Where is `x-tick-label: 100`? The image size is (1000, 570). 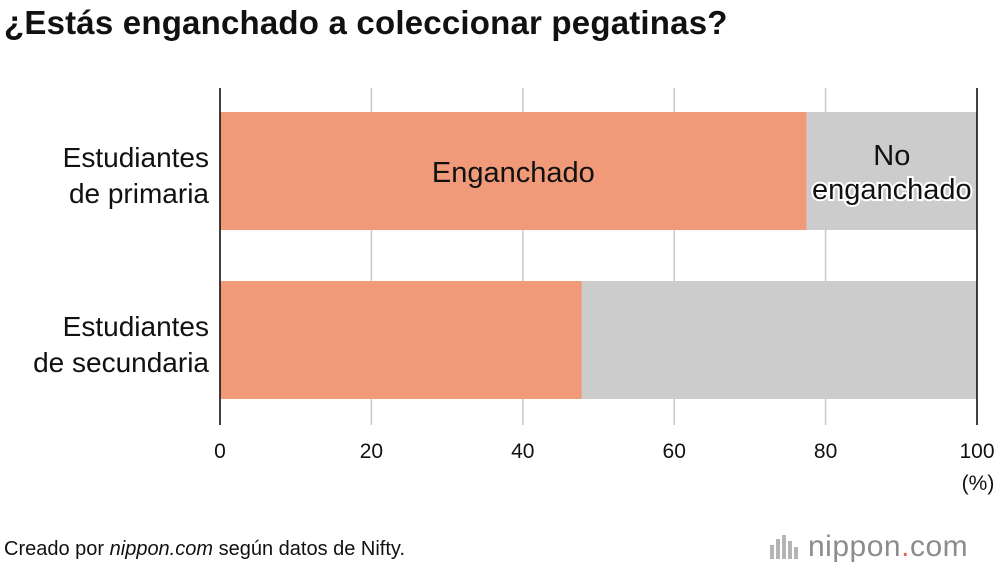
x-tick-label: 100 is located at coordinates (976, 451).